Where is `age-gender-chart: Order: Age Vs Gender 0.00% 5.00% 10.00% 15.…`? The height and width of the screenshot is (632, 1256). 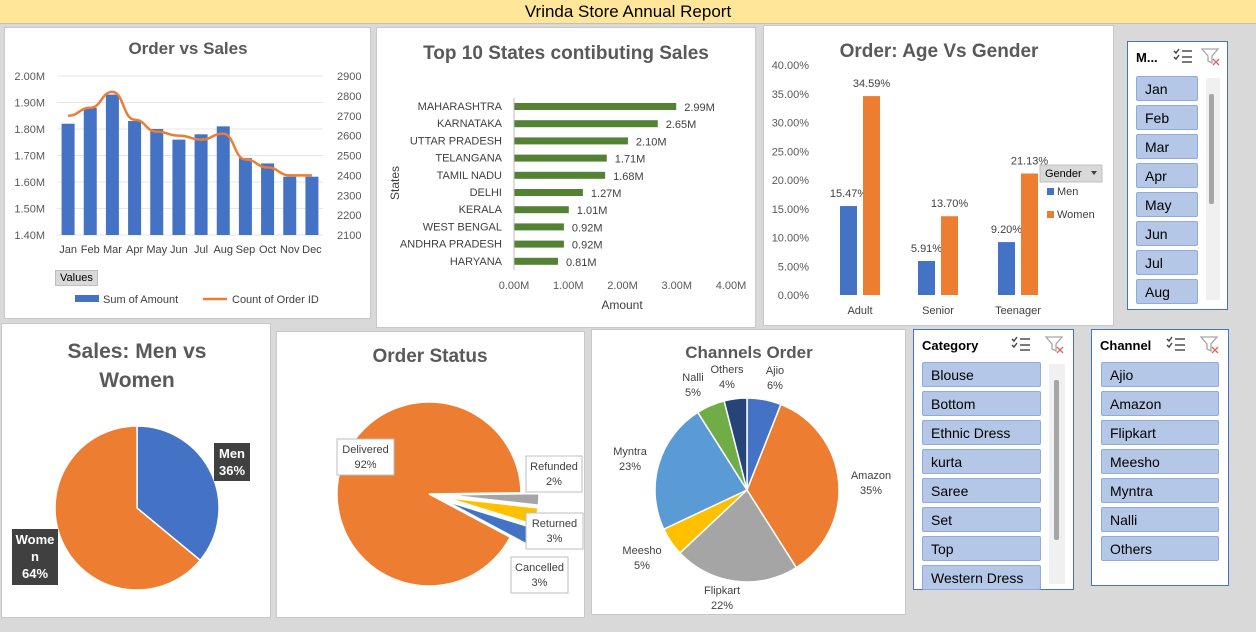 age-gender-chart: Order: Age Vs Gender 0.00% 5.00% 10.00% 15.… is located at coordinates (938, 175).